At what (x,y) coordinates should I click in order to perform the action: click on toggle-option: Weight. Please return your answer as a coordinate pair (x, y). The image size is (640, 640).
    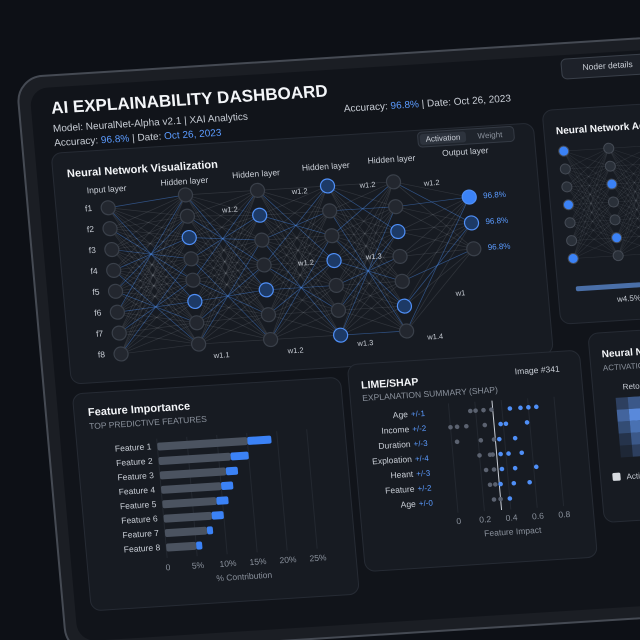
    Looking at the image, I should click on (490, 135).